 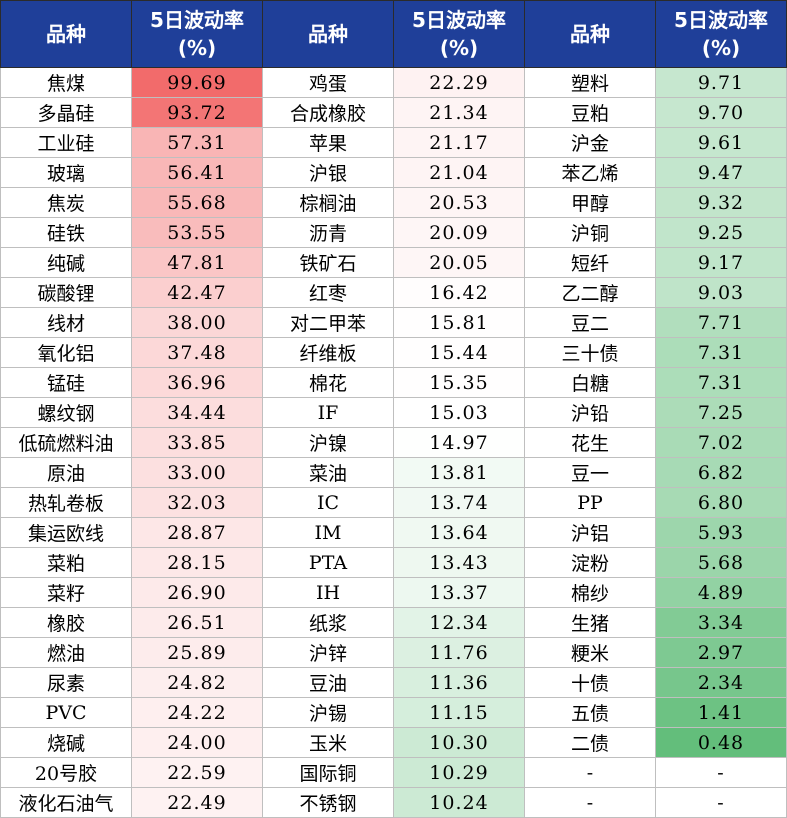 I want to click on variety-cell: 沪铅, so click(x=590, y=412).